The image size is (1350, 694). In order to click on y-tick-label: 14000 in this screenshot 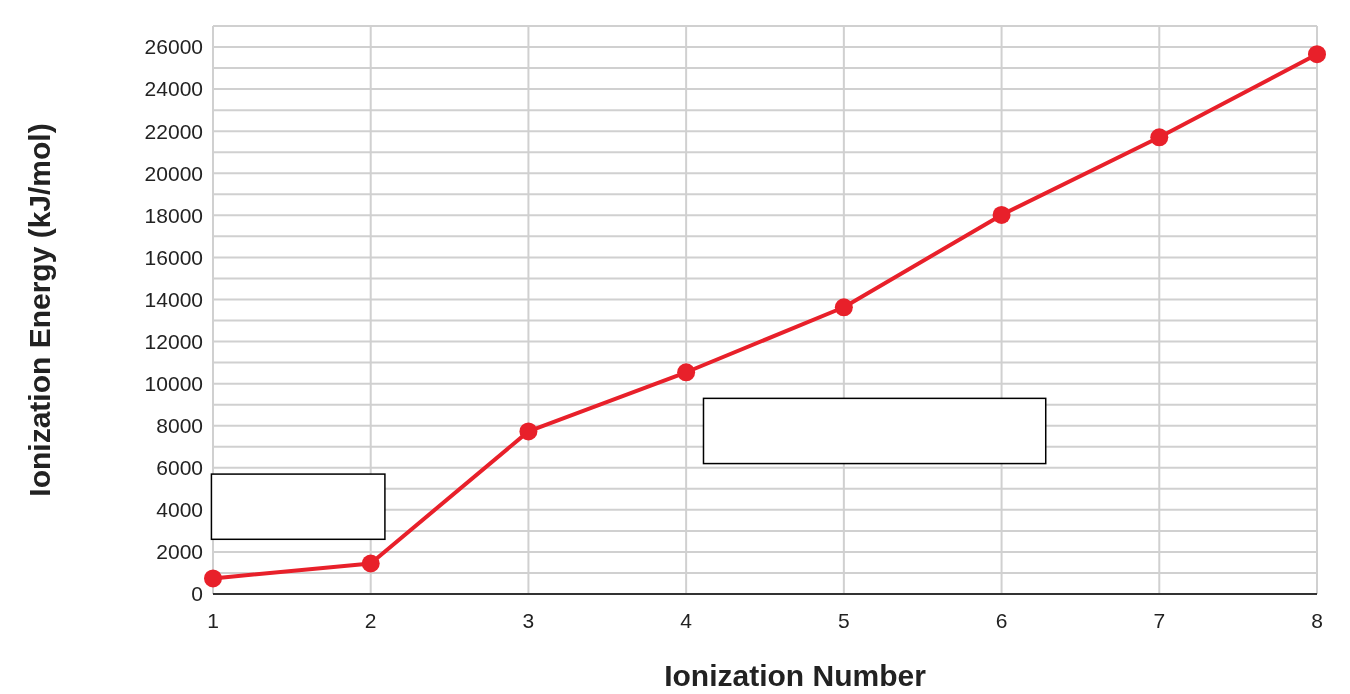, I will do `click(173, 299)`.